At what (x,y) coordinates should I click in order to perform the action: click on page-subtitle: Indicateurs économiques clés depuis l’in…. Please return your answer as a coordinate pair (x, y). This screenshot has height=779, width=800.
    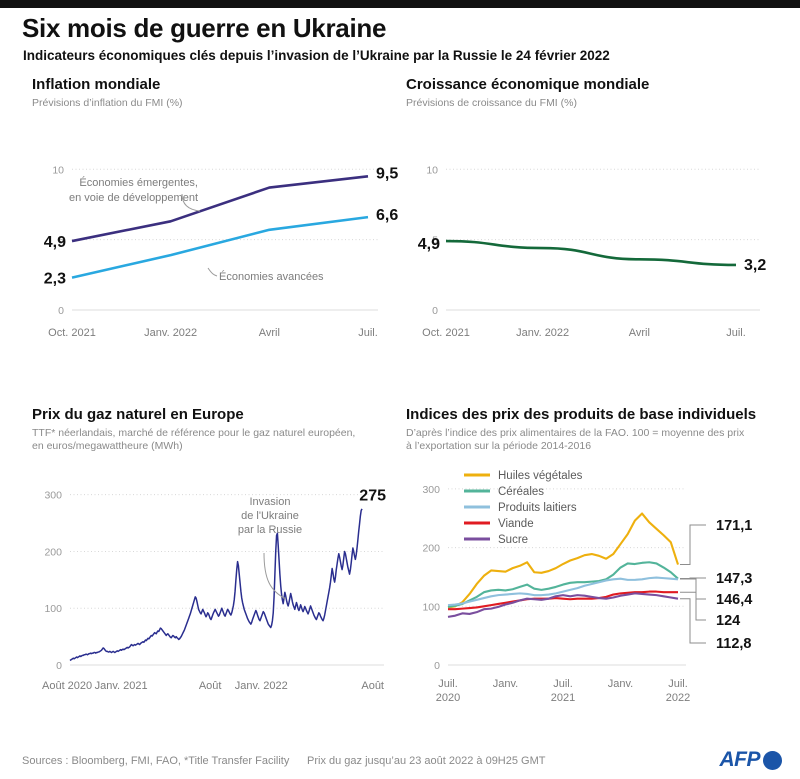
    Looking at the image, I should click on (316, 55).